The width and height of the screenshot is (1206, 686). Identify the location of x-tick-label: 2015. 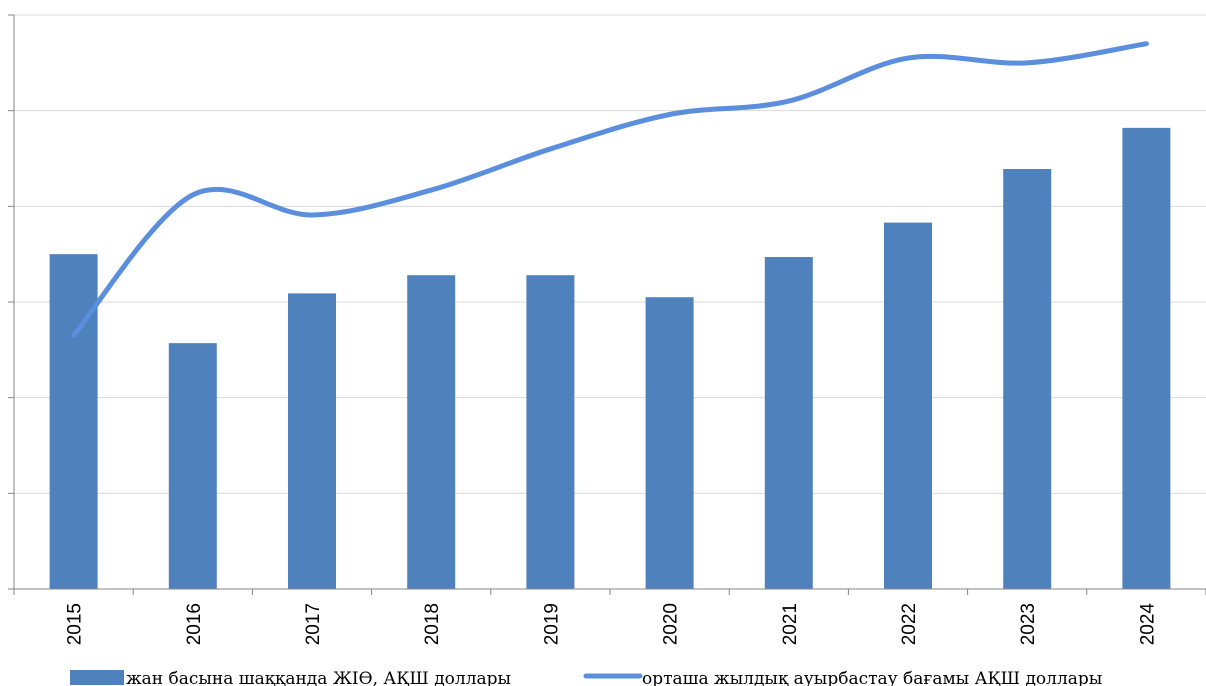
(75, 624).